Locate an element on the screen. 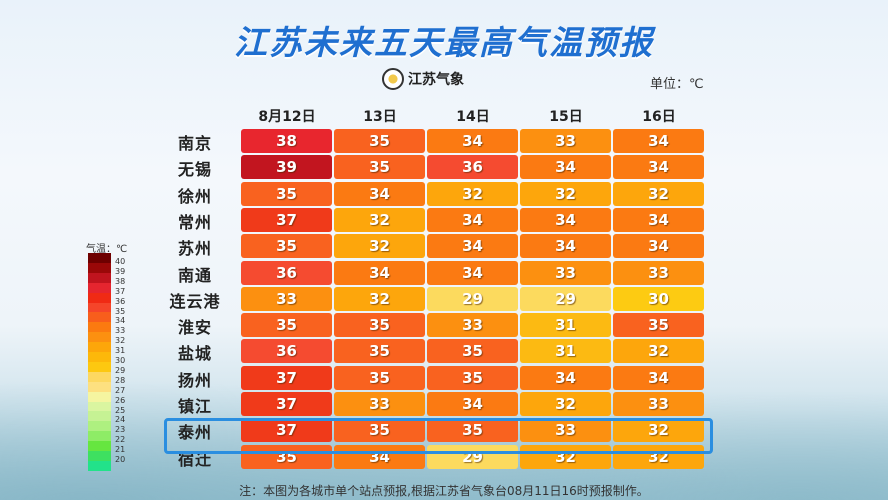 This screenshot has width=888, height=500. logo-text: 江苏气象 is located at coordinates (436, 80).